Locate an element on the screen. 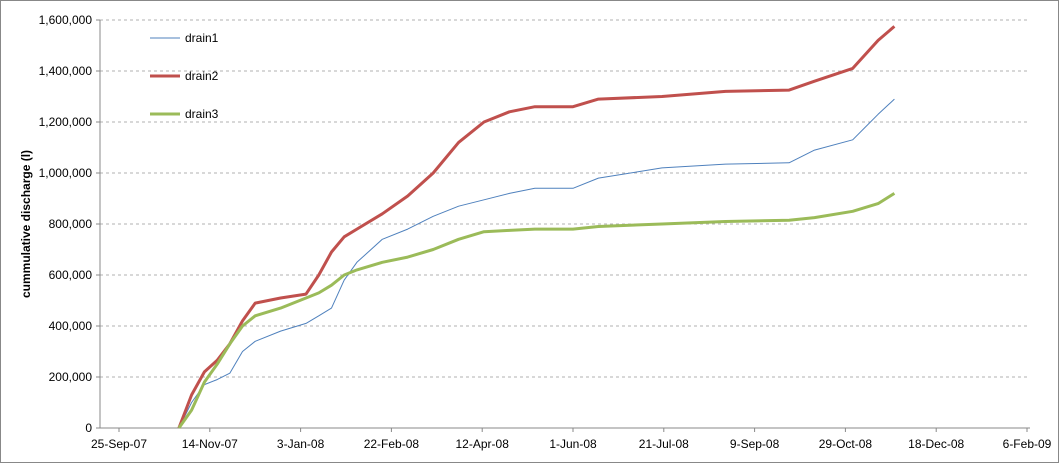  y-tick-label: 600,000 is located at coordinates (71, 275).